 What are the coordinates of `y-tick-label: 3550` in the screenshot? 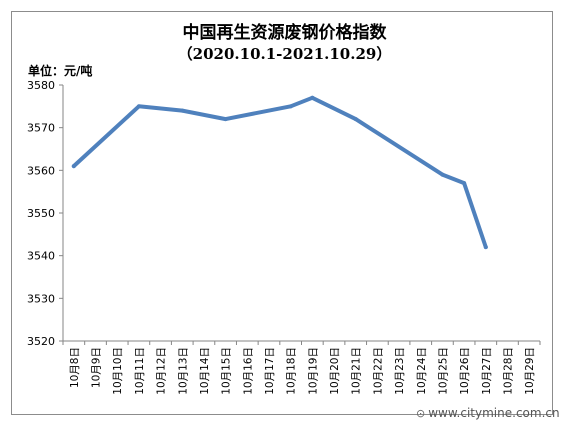 It's located at (41, 213).